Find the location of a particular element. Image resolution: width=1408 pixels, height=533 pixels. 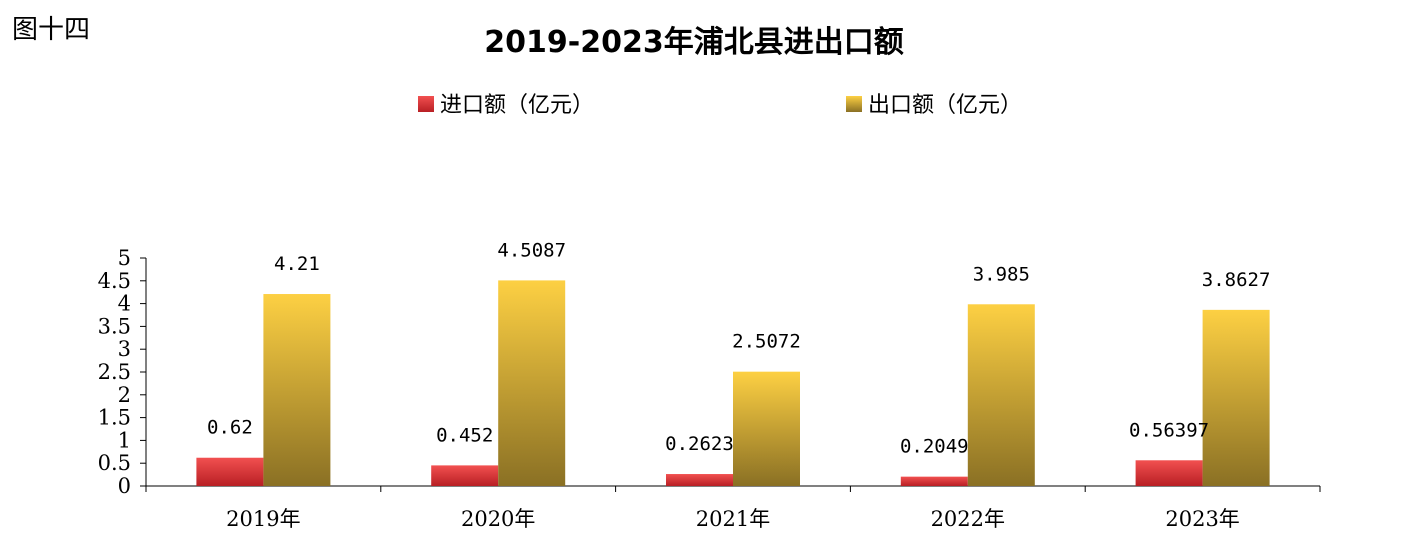

y-tick-label: 0.5 is located at coordinates (114, 463).